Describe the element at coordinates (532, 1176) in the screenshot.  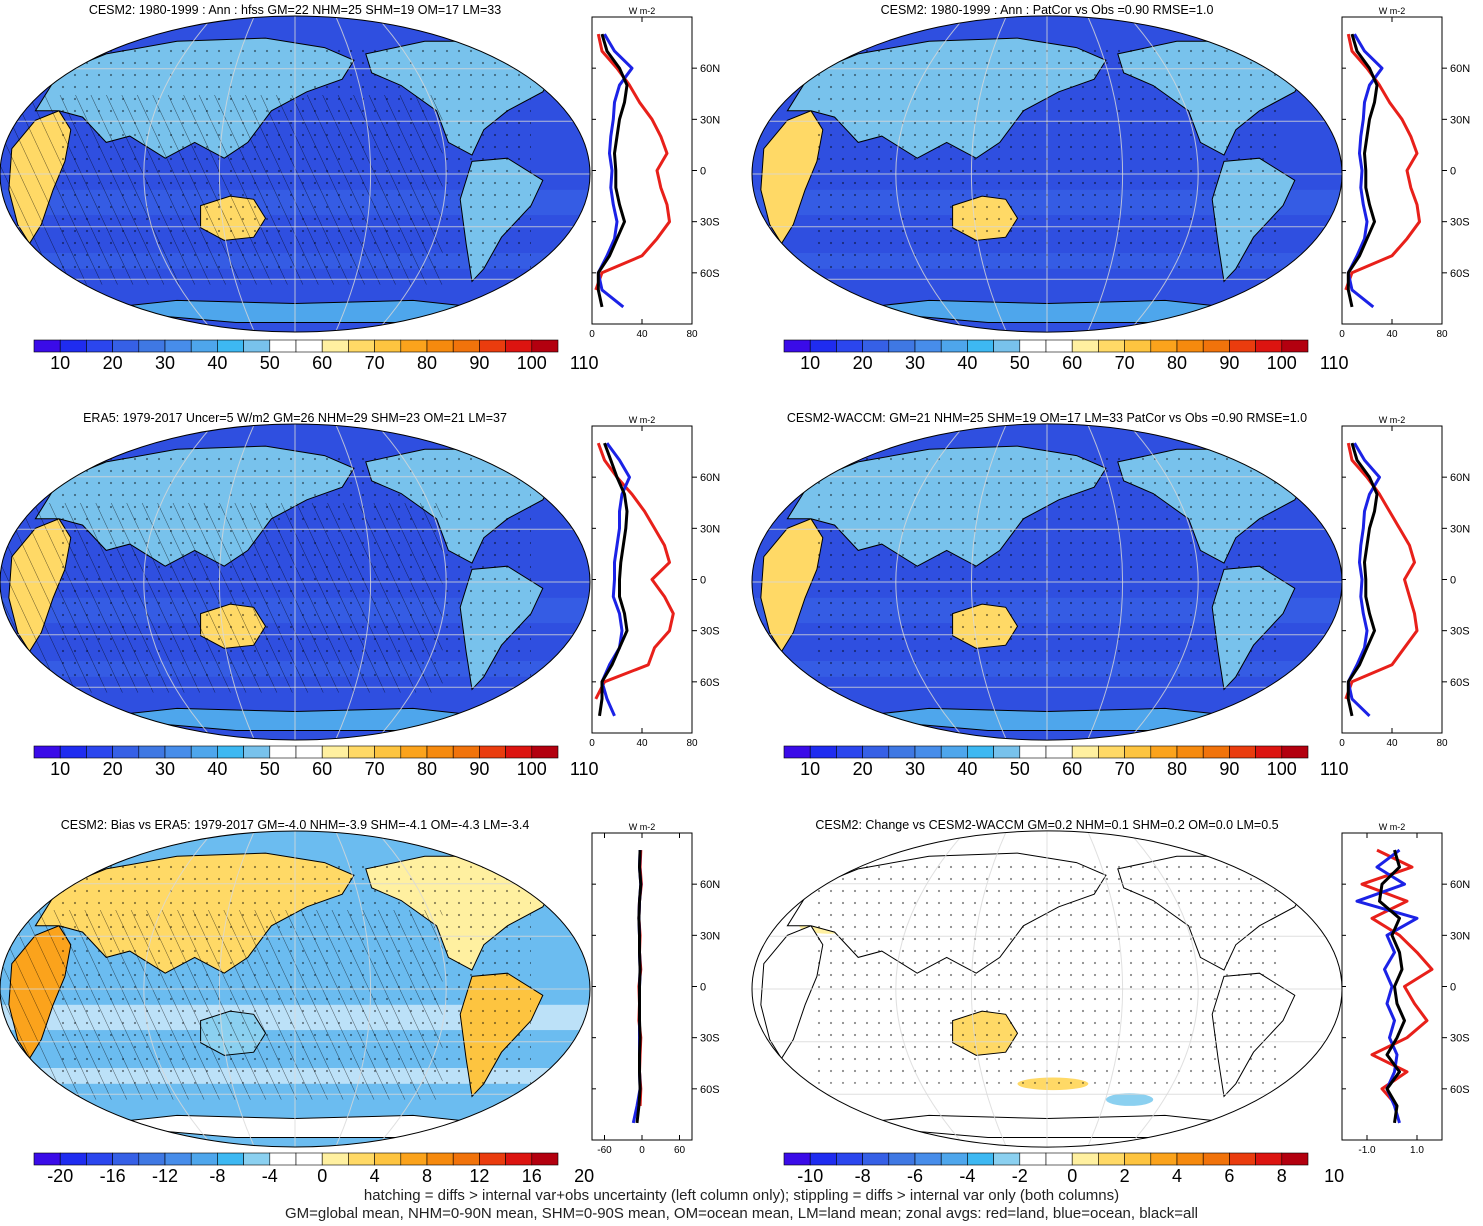
I see `colorbar-tick-label: 16` at that location.